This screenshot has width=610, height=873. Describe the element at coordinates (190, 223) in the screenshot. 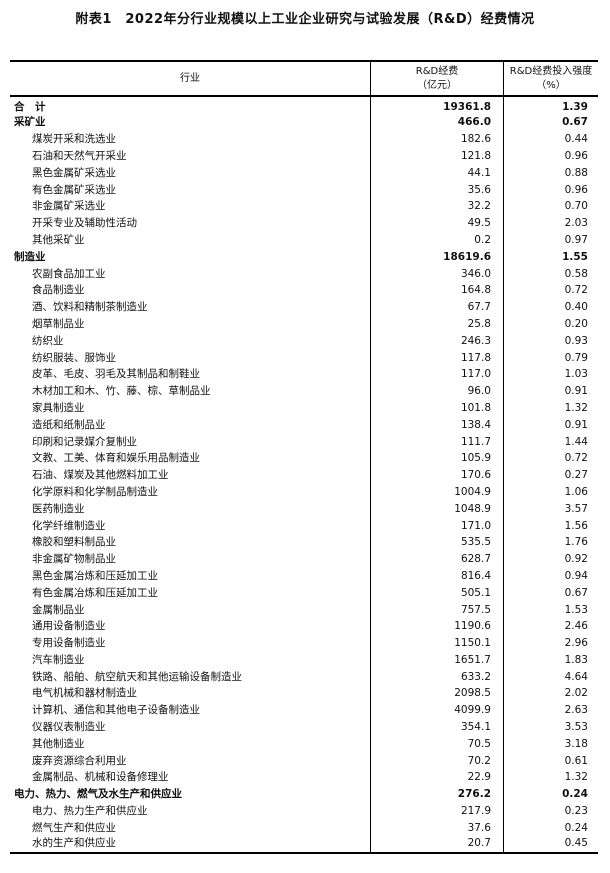

I see `industry-cell: 开采专业及辅助性活动` at that location.